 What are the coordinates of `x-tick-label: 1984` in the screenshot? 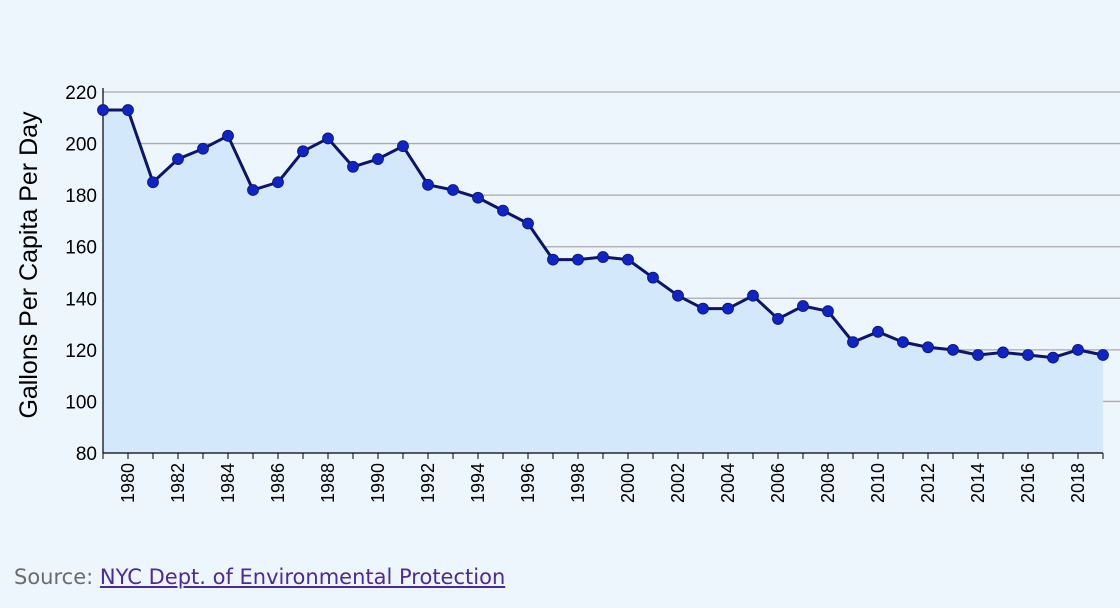 It's located at (228, 483).